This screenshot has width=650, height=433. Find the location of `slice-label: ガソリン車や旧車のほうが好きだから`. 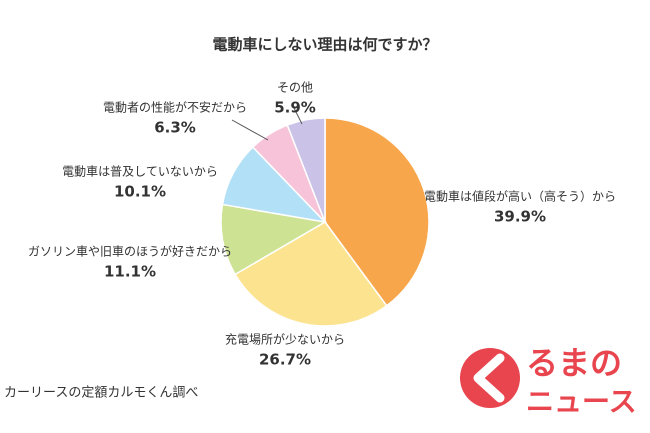

slice-label: ガソリン車や旧車のほうが好きだから is located at coordinates (130, 251).